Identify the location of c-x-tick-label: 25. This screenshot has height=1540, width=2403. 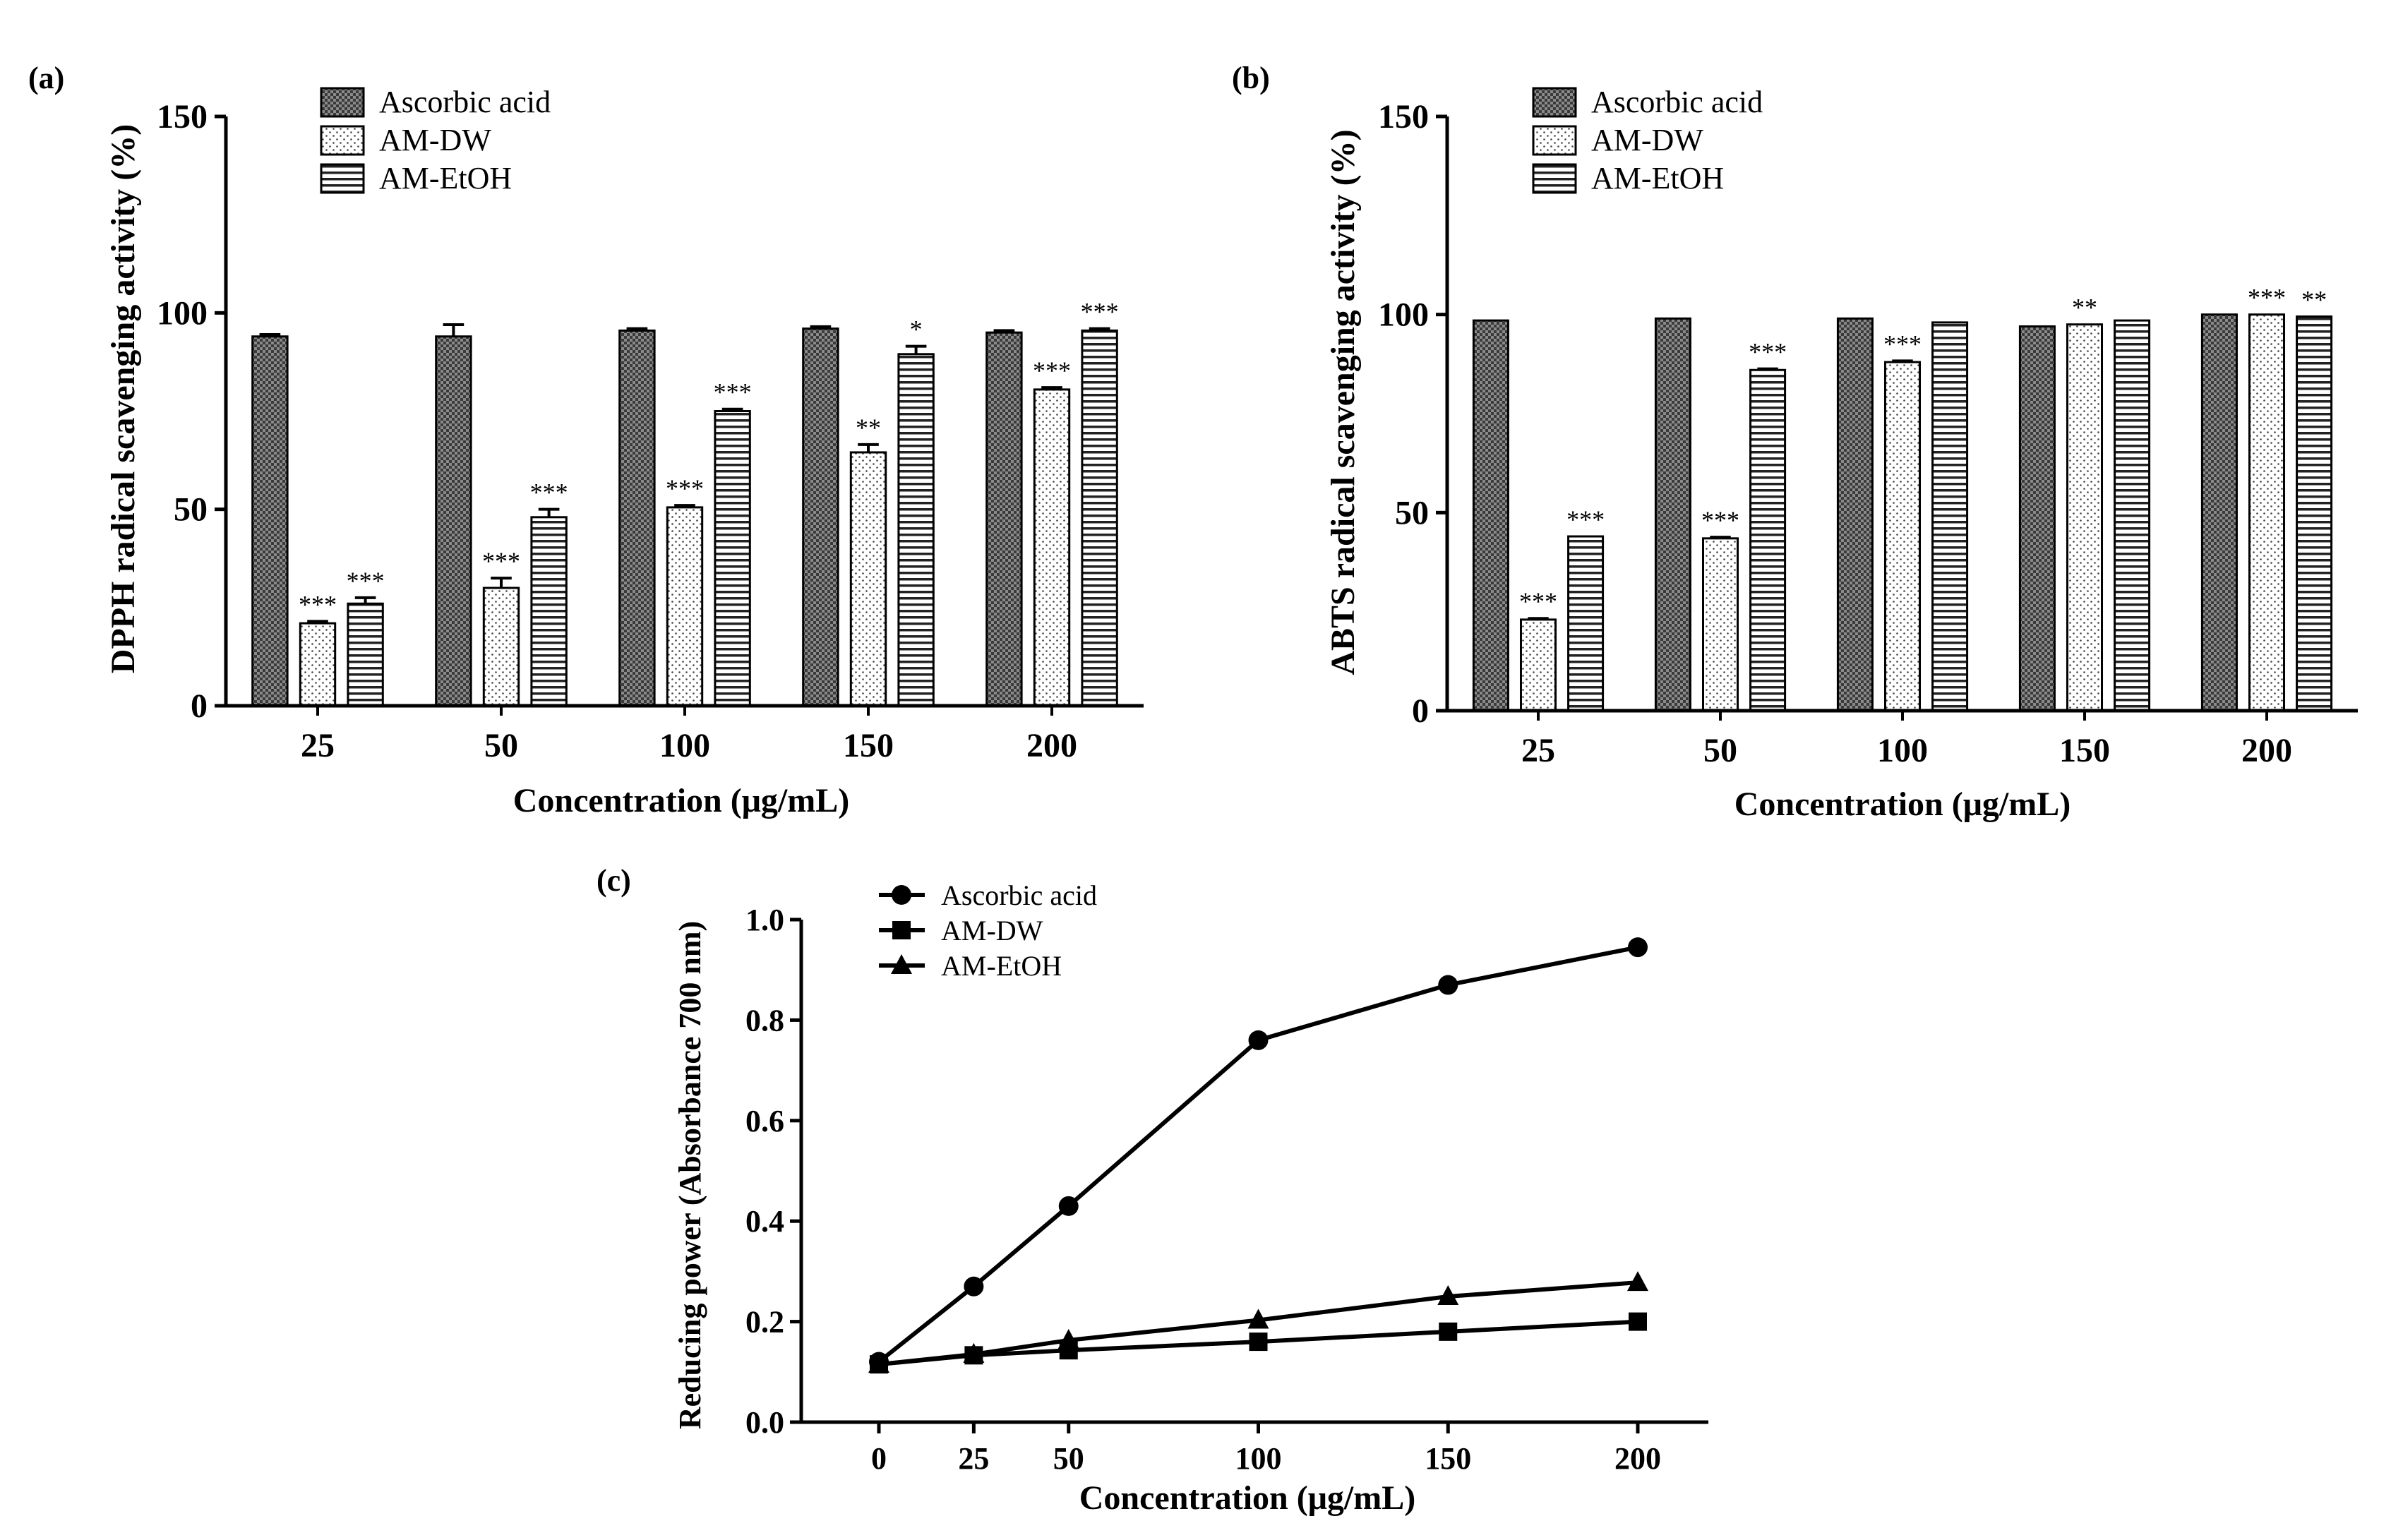
(973, 1458).